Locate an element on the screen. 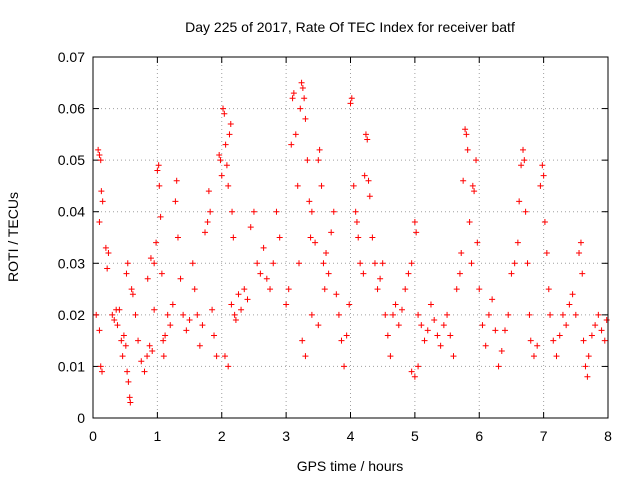 The width and height of the screenshot is (640, 480). y-tick-label: 0.04 is located at coordinates (71, 212).